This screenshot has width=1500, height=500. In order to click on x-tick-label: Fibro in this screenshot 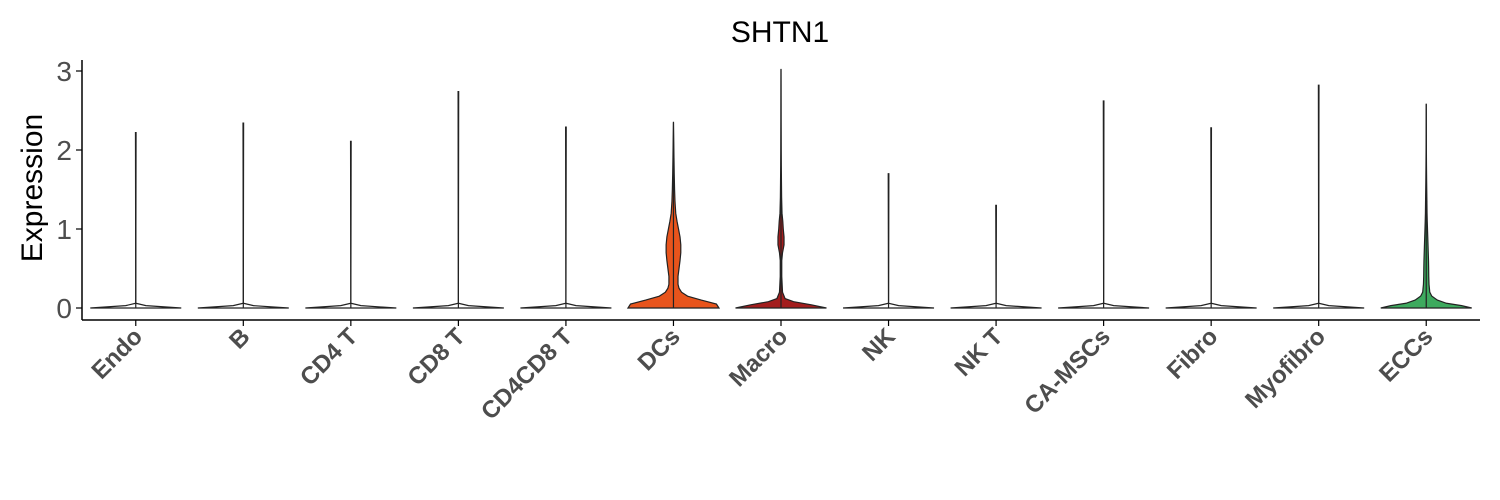, I will do `click(1193, 354)`.